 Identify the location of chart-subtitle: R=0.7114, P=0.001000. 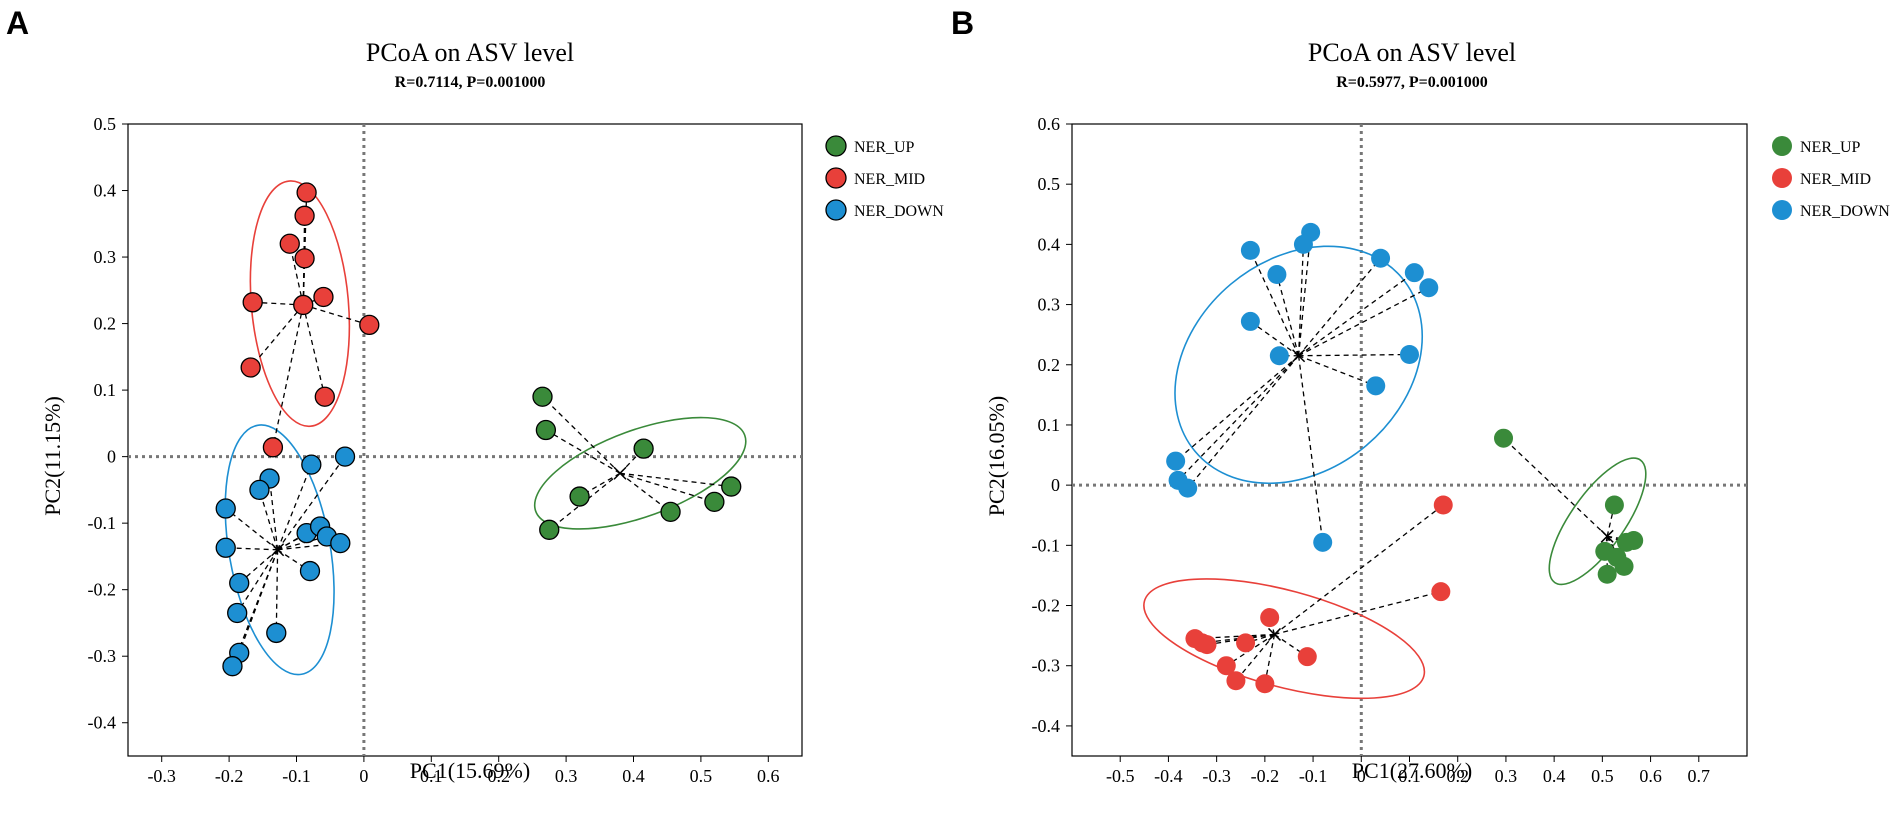
(470, 82).